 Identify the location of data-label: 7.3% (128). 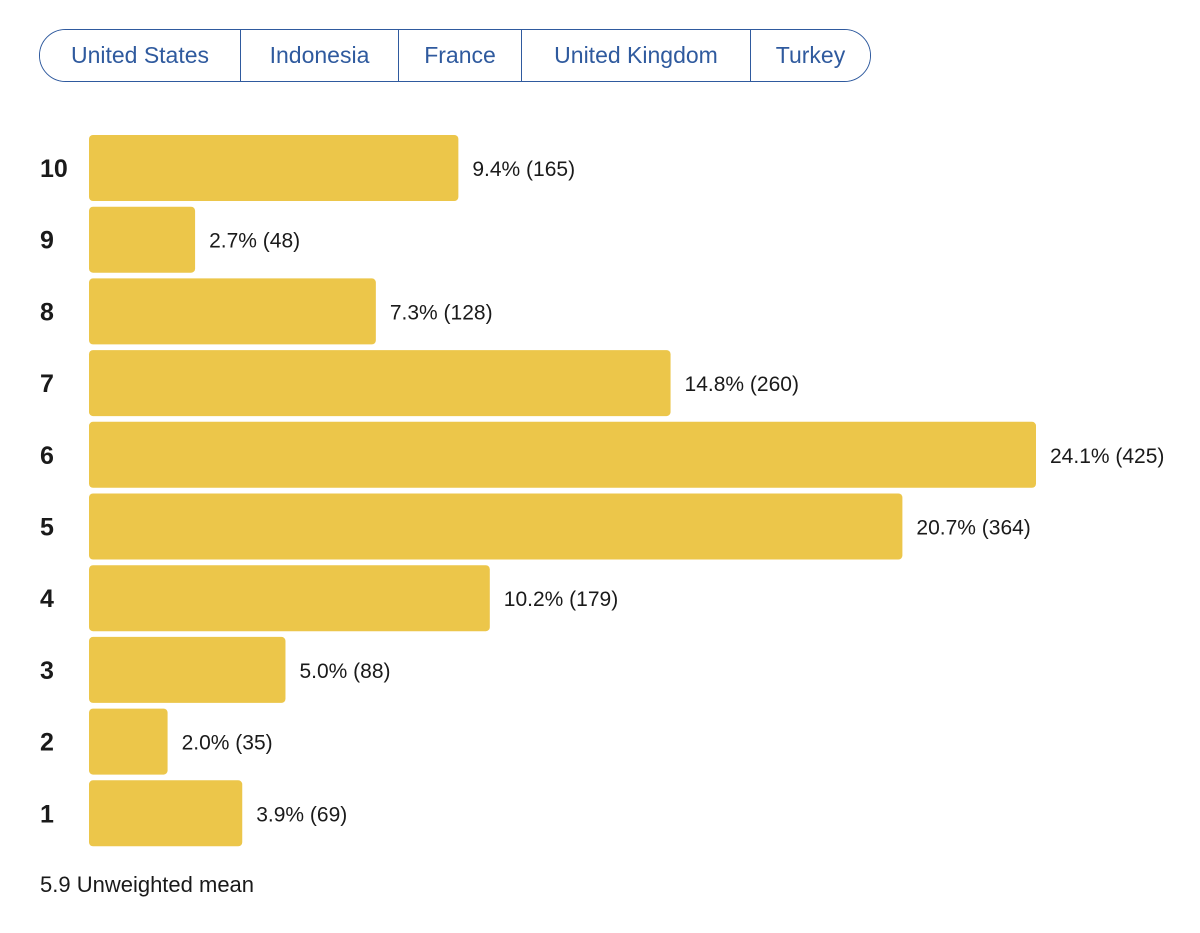
(441, 312).